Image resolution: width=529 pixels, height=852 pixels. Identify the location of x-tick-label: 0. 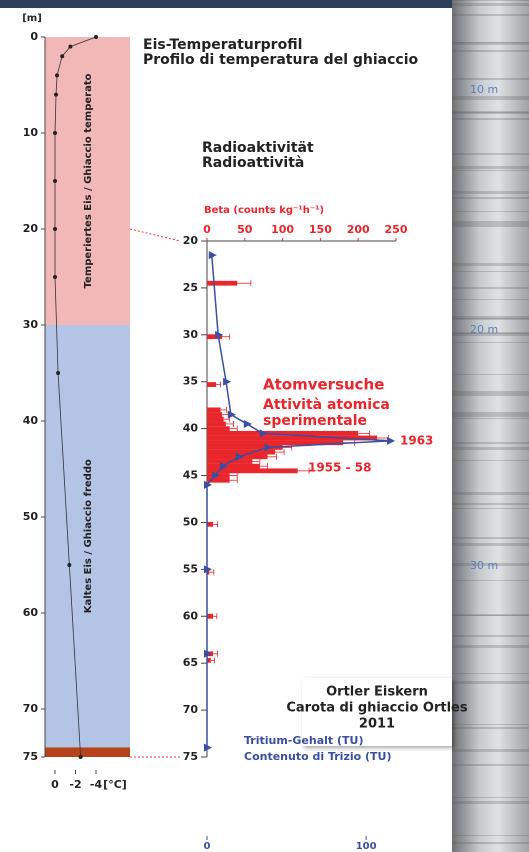
(207, 229).